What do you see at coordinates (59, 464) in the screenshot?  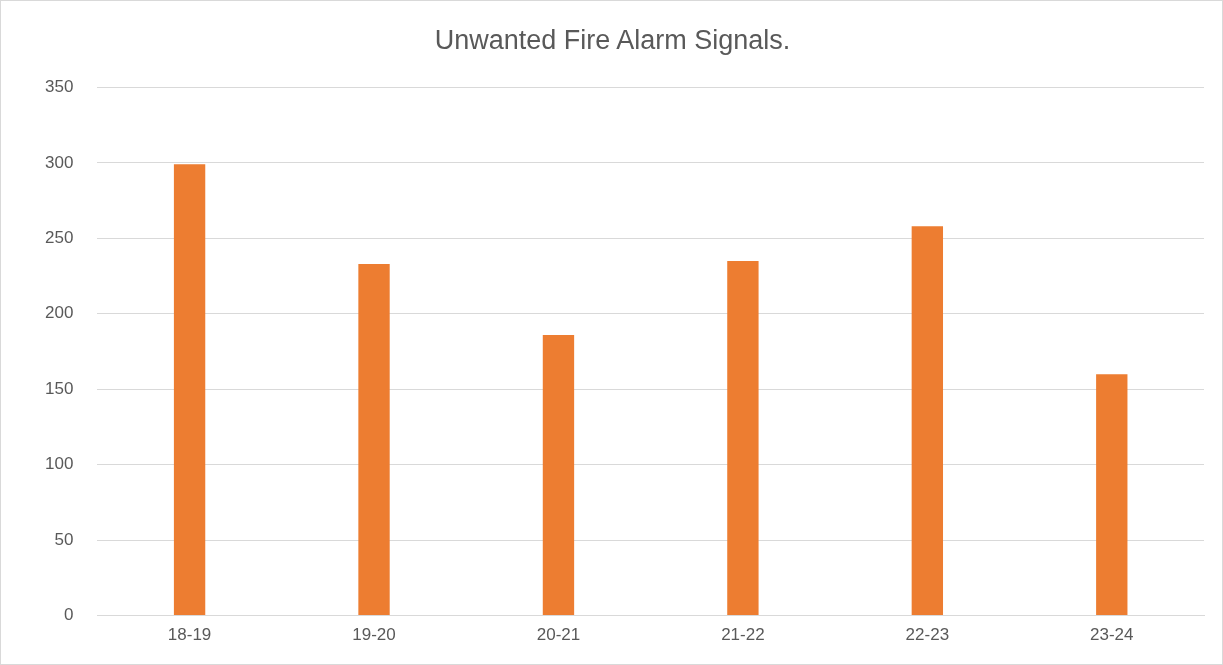 I see `y-tick-label: 100` at bounding box center [59, 464].